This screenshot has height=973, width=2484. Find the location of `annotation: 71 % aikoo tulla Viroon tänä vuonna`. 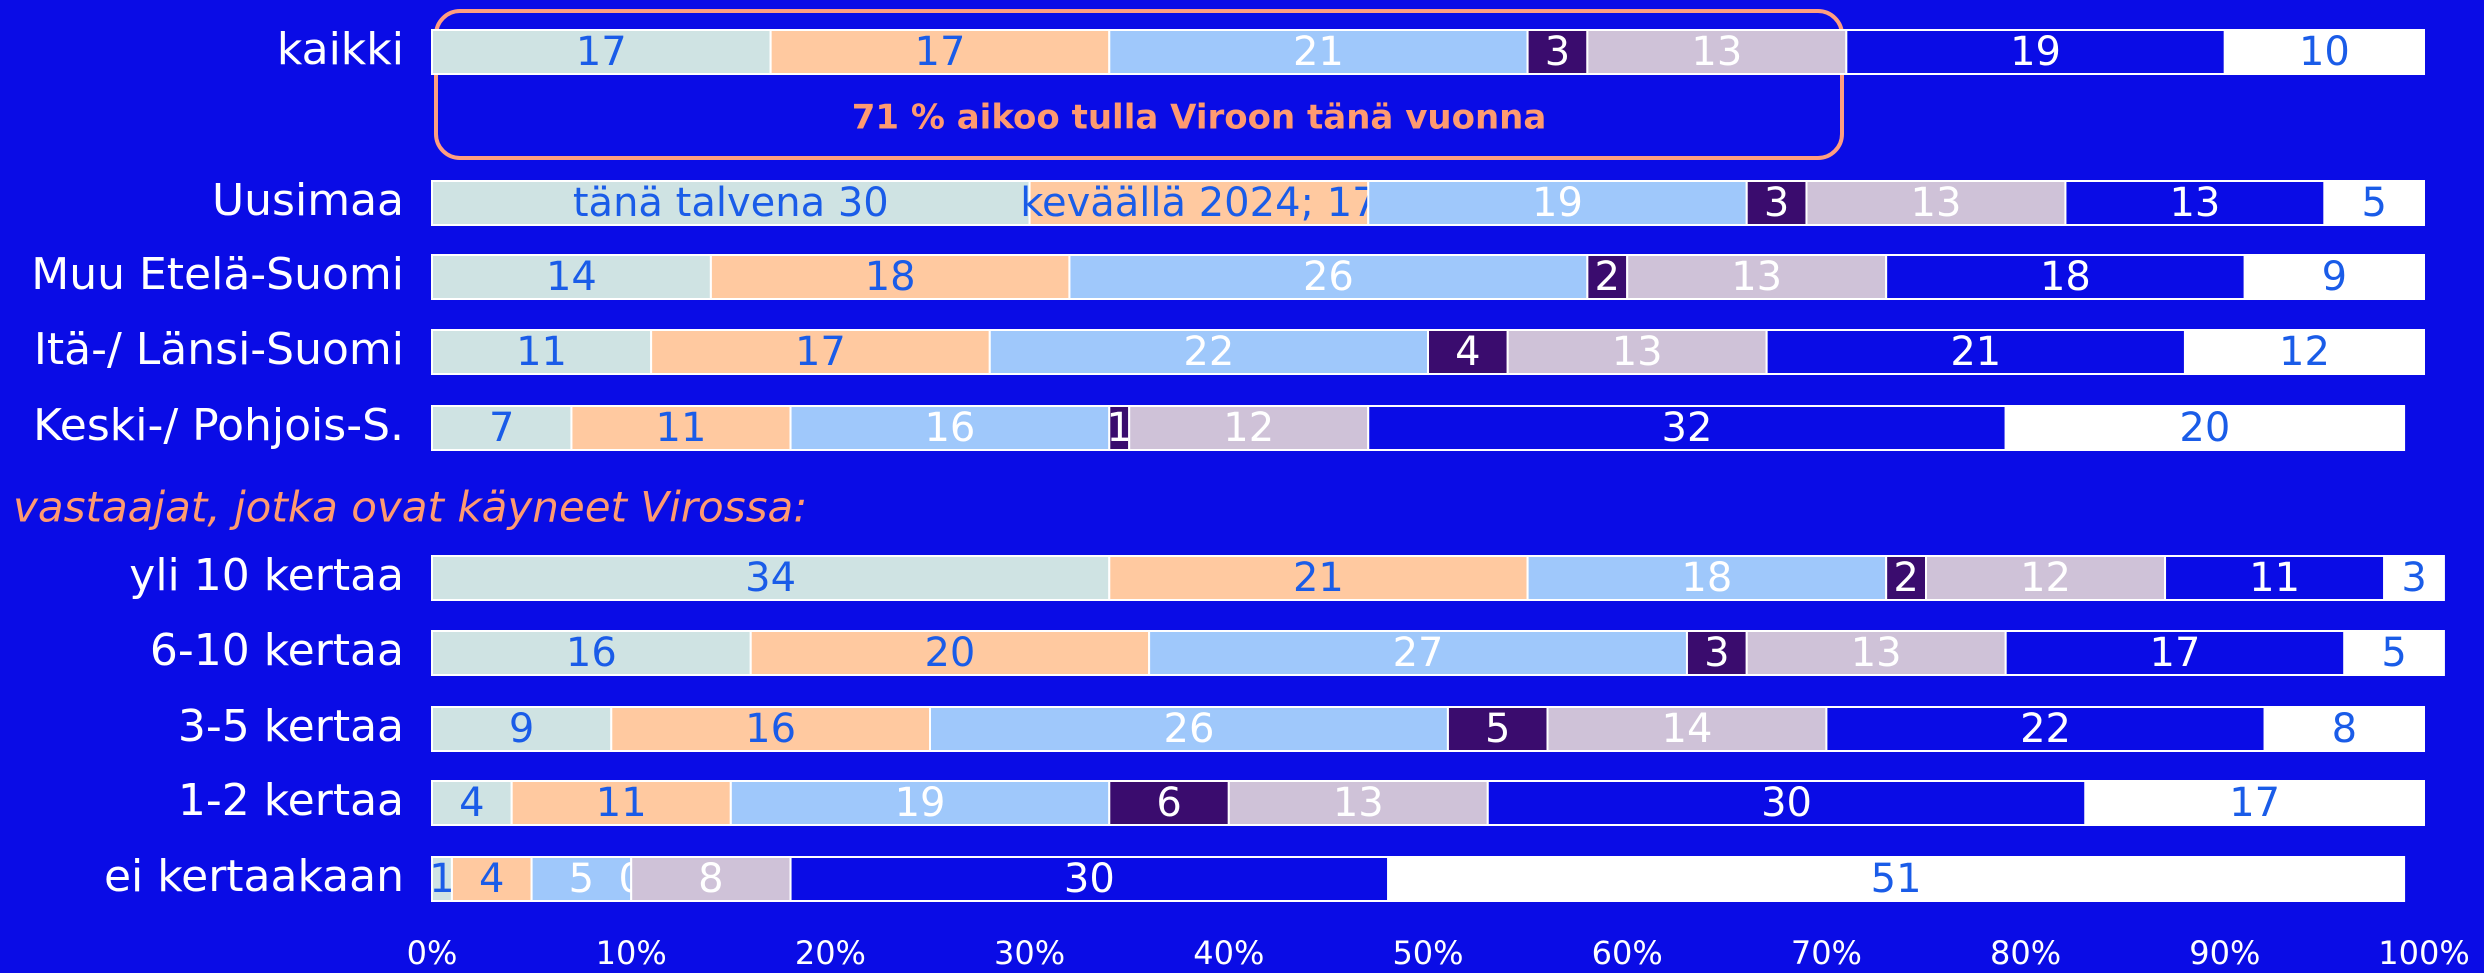

annotation: 71 % aikoo tulla Viroon tänä vuonna is located at coordinates (1199, 118).